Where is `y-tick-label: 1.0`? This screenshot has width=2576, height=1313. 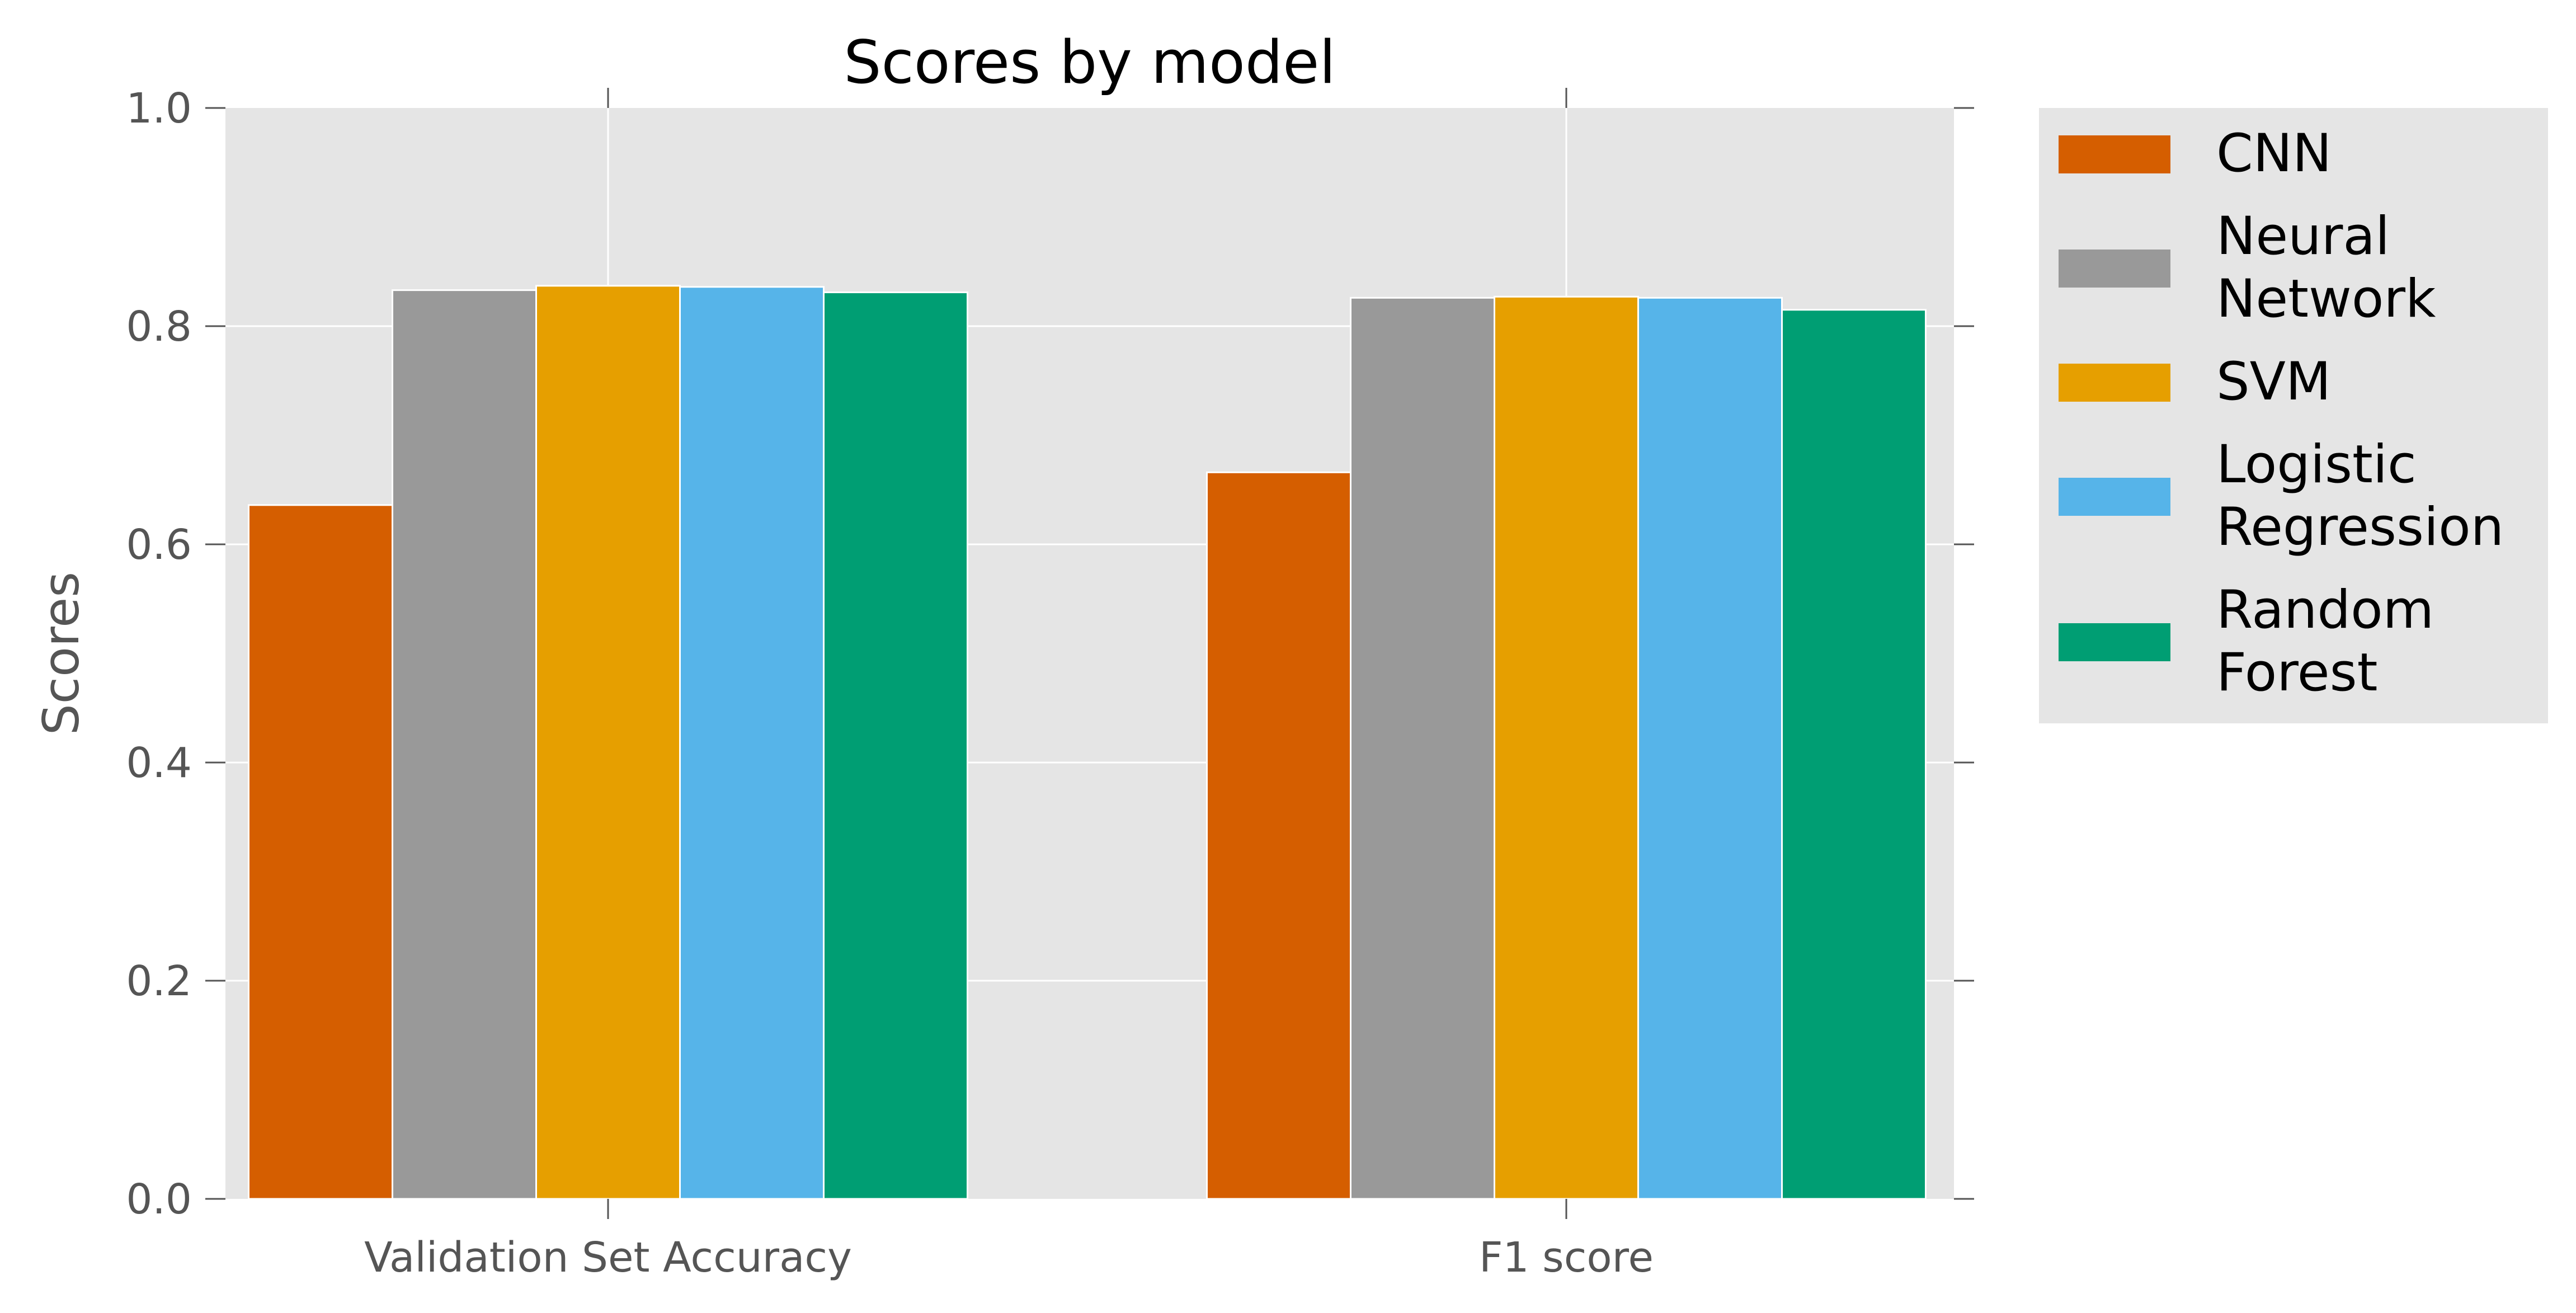
y-tick-label: 1.0 is located at coordinates (159, 108).